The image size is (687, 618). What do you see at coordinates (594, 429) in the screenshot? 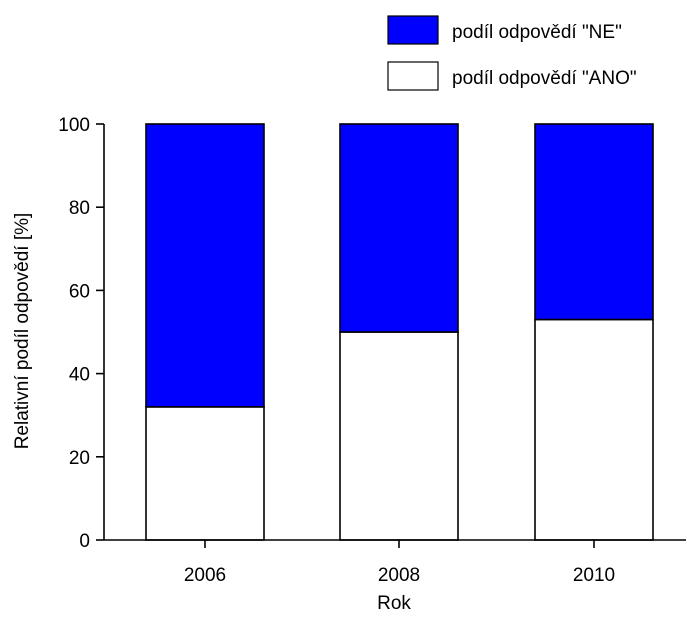
I see `bar-2010-ano` at bounding box center [594, 429].